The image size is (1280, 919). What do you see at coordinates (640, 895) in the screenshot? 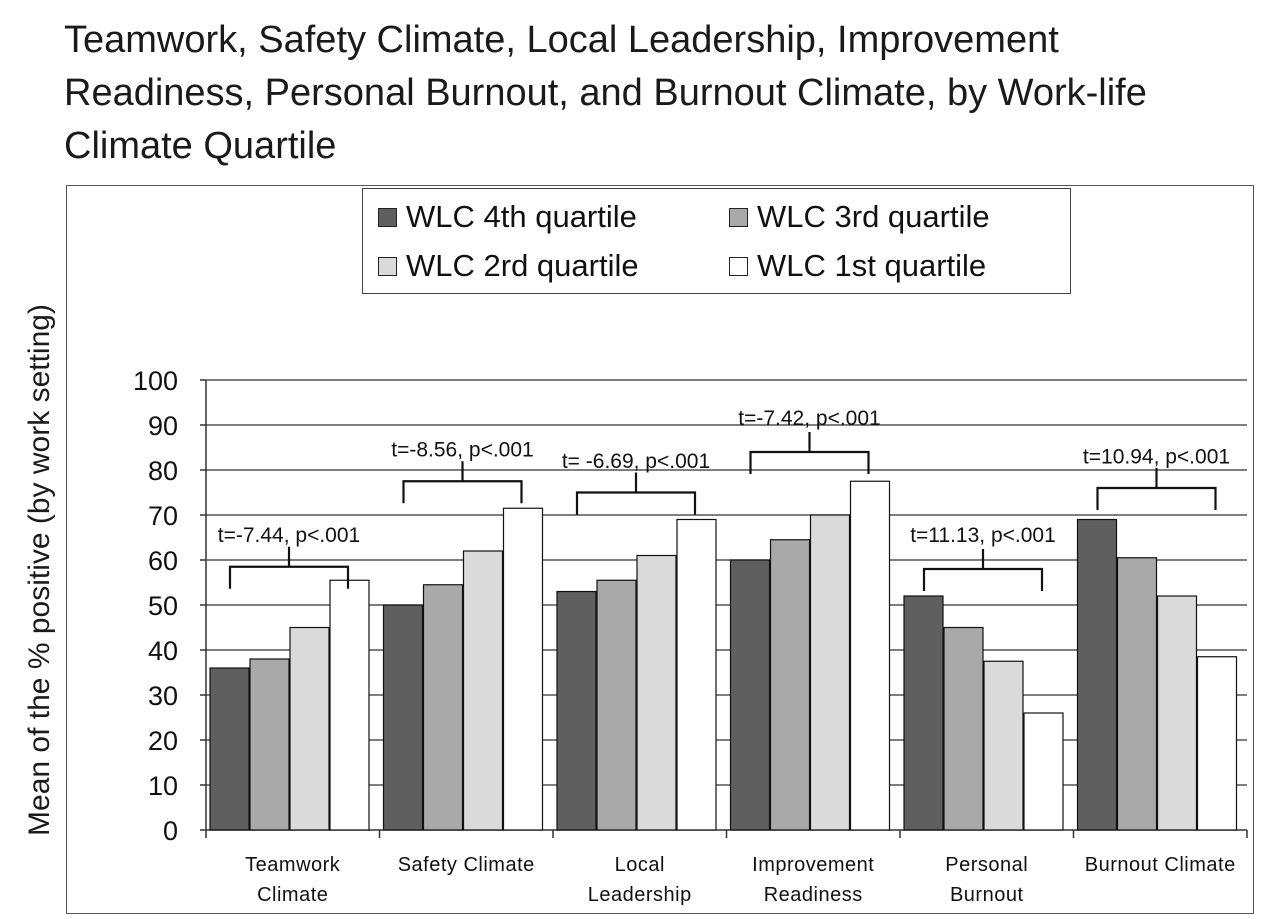
I see `x-tick-label: Leadership` at bounding box center [640, 895].